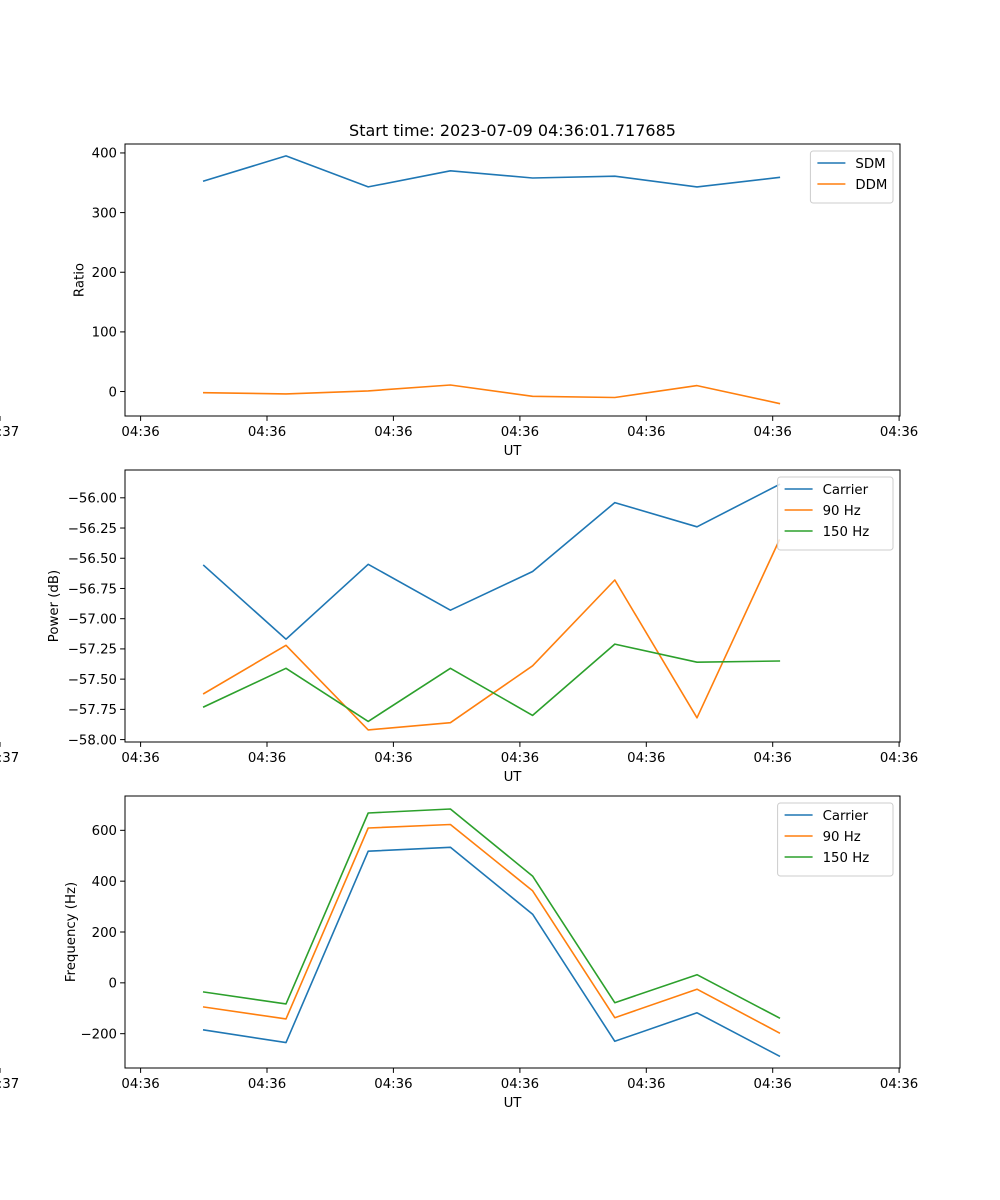 The height and width of the screenshot is (1200, 1000). What do you see at coordinates (846, 816) in the screenshot?
I see `frequency-legend-label-carrier: Carrier` at bounding box center [846, 816].